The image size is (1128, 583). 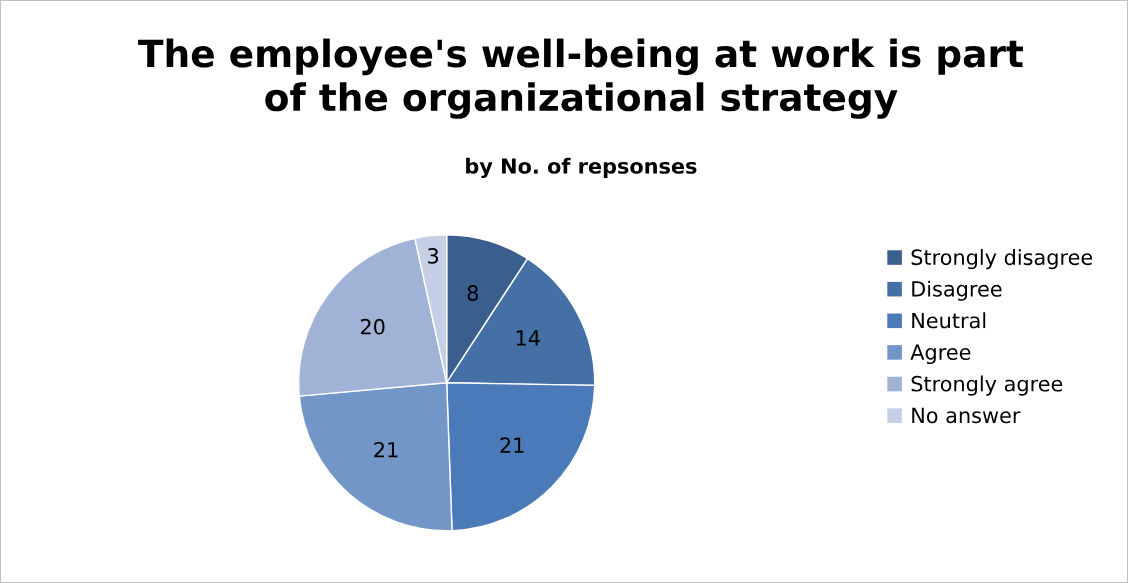 What do you see at coordinates (473, 293) in the screenshot?
I see `data-label: 8` at bounding box center [473, 293].